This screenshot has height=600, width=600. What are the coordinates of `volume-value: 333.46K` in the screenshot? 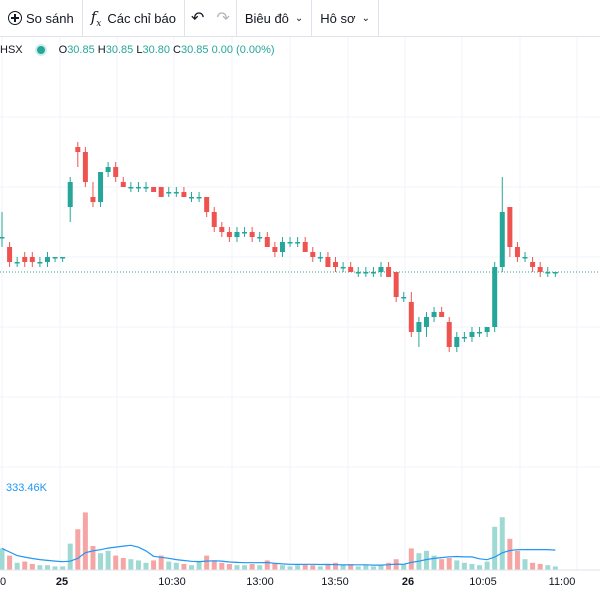 It's located at (26, 488).